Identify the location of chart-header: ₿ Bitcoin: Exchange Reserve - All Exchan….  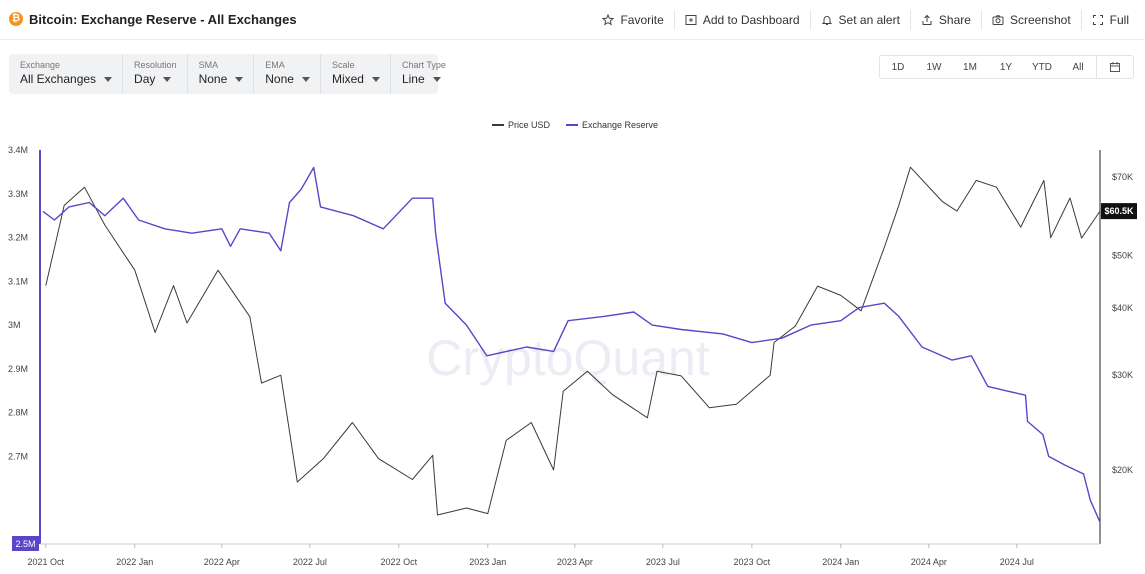
(572, 20).